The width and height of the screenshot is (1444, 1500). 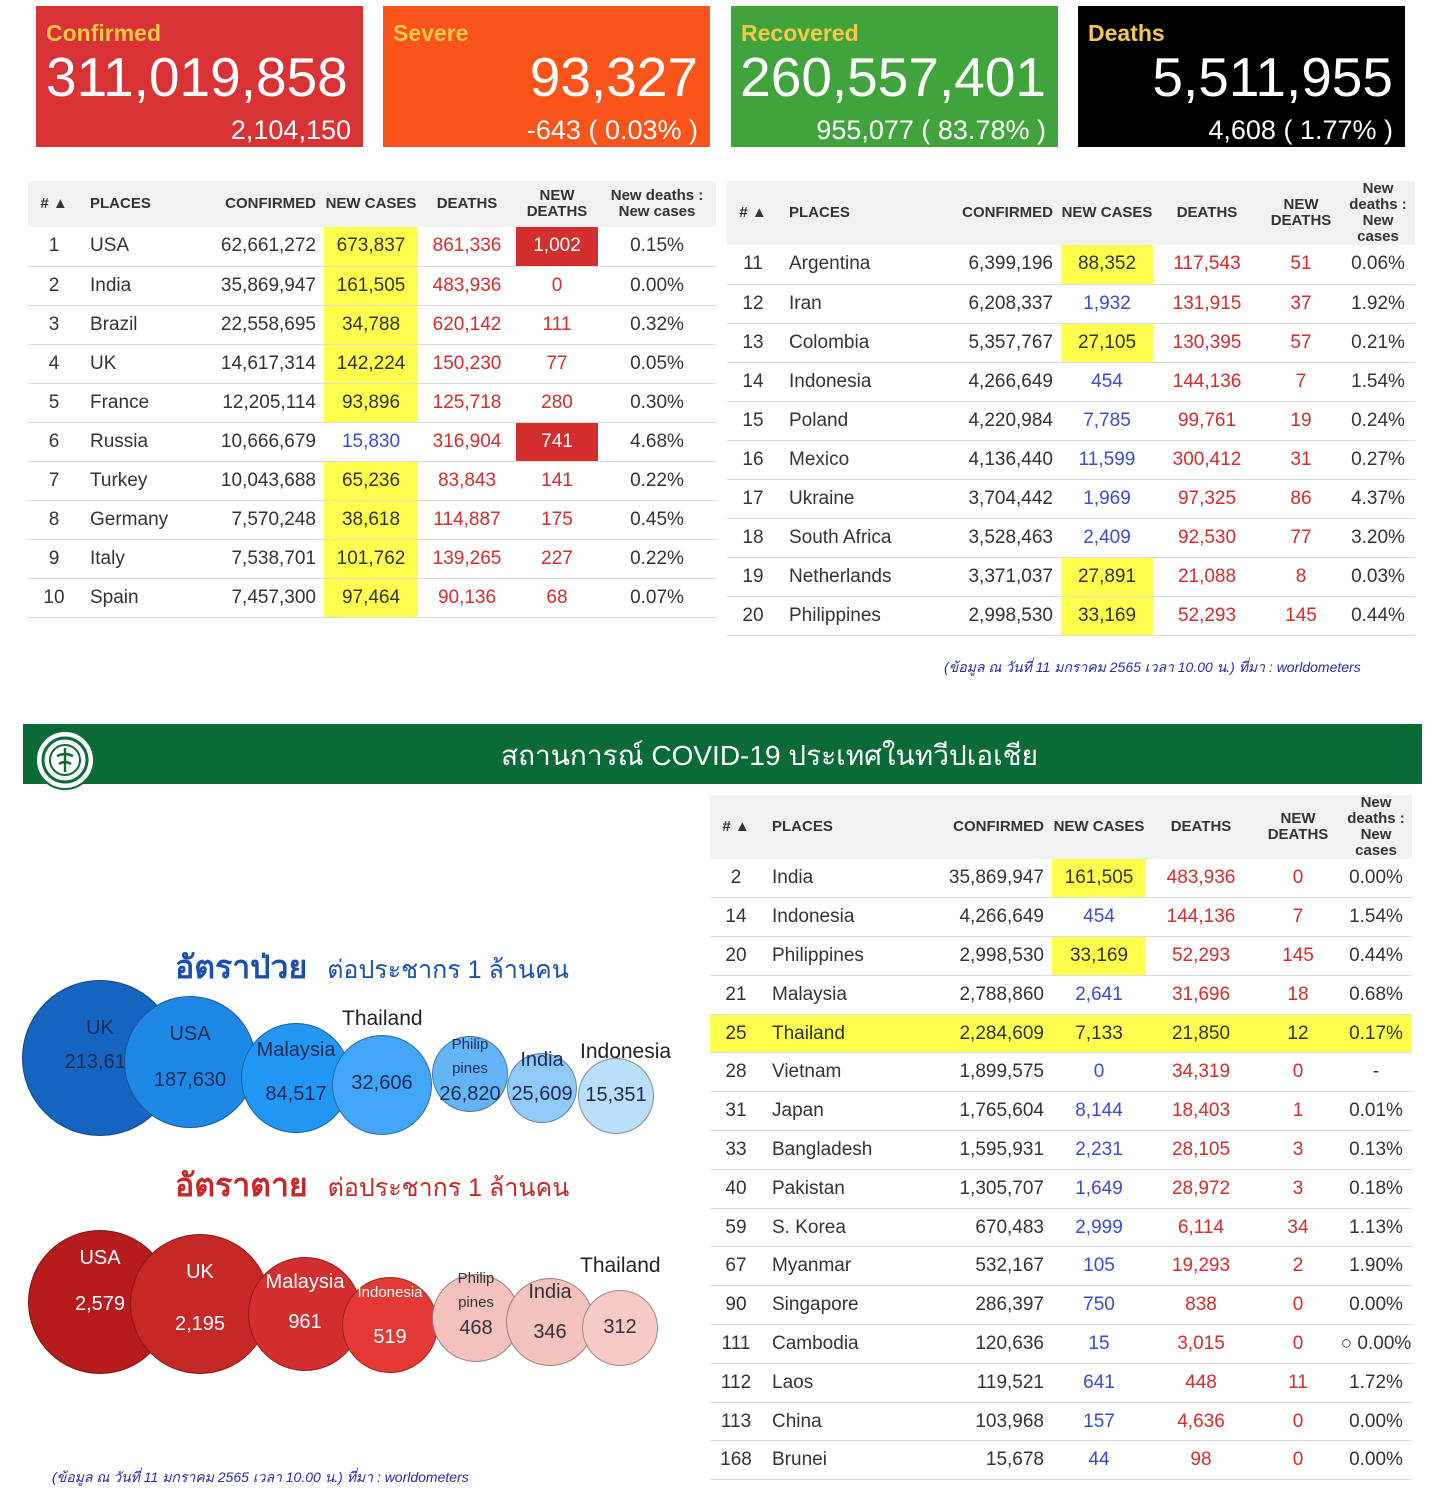 What do you see at coordinates (753, 460) in the screenshot?
I see `cell-rank: 16` at bounding box center [753, 460].